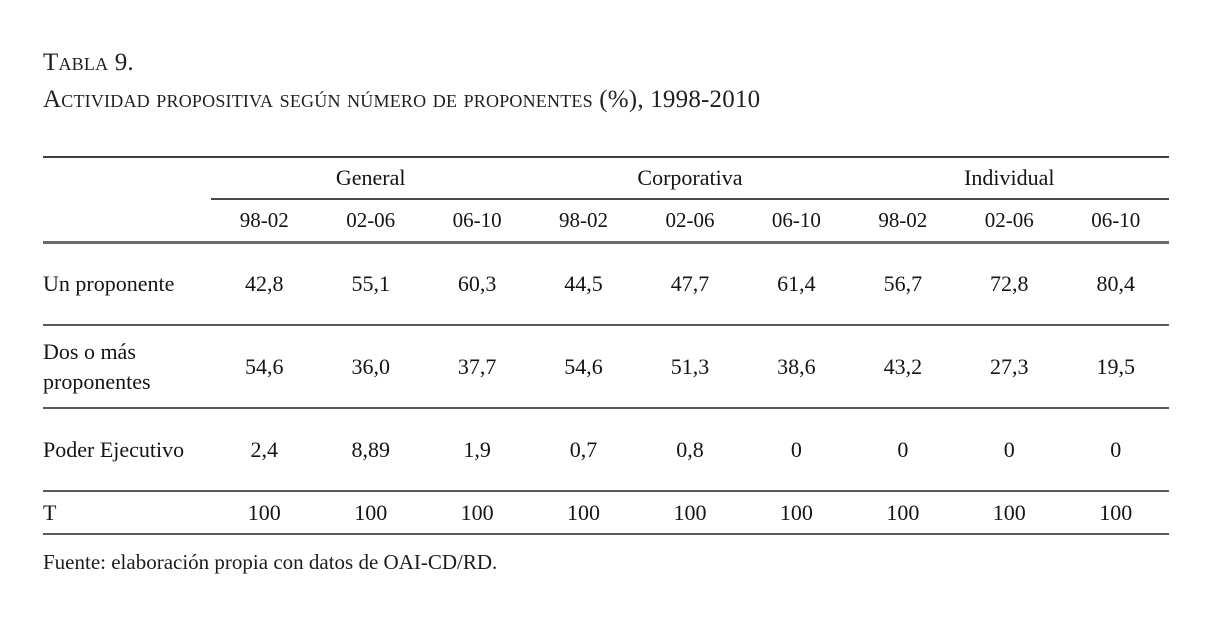 This screenshot has width=1215, height=628. What do you see at coordinates (370, 284) in the screenshot?
I see `value-cell: 55,1` at bounding box center [370, 284].